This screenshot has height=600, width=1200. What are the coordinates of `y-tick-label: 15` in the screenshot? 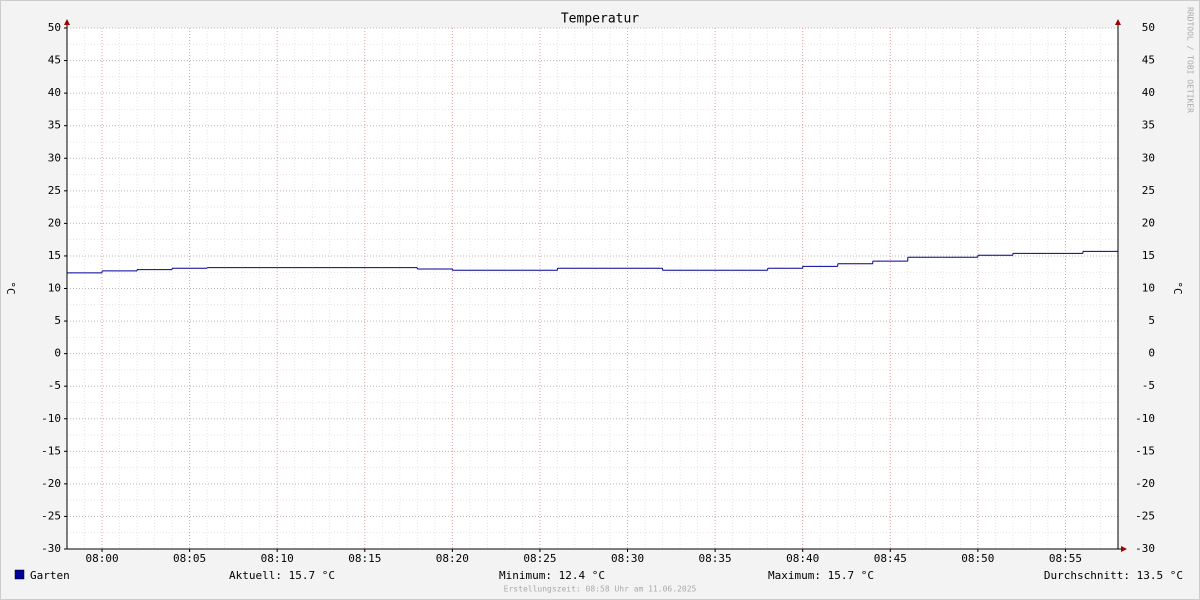 It's located at (54, 255).